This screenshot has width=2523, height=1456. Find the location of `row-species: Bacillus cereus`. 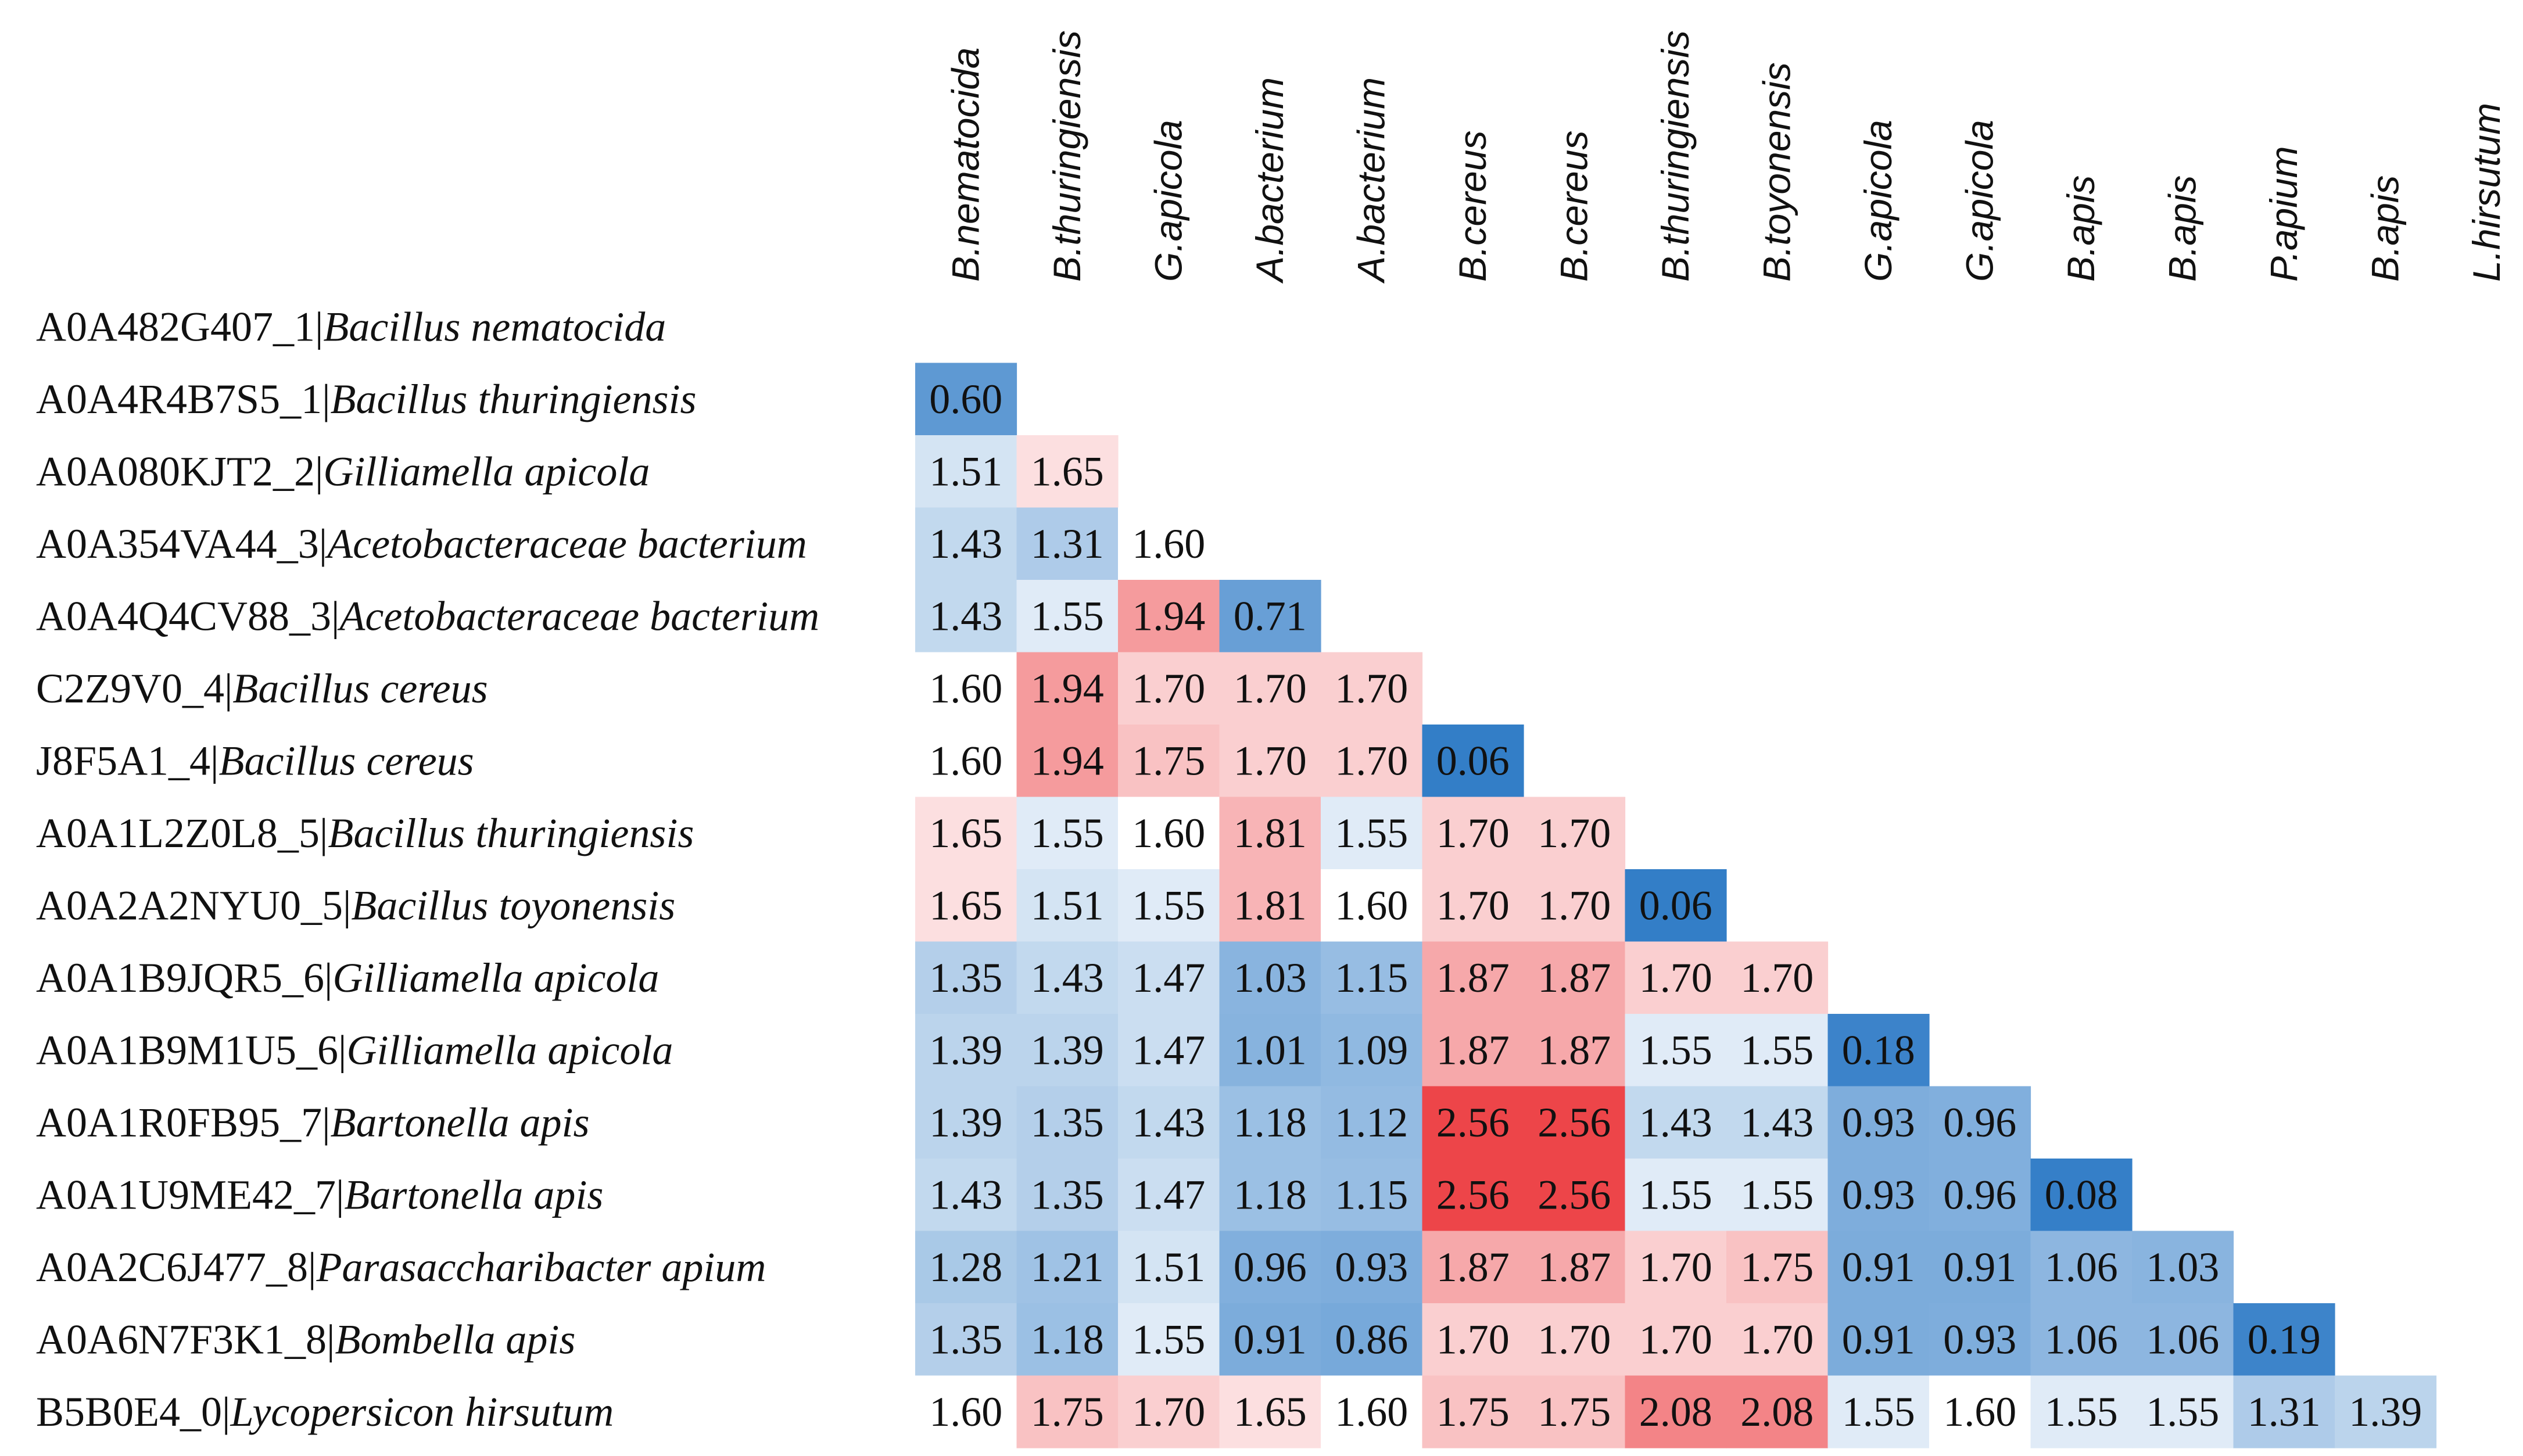

row-species: Bacillus cereus is located at coordinates (346, 761).